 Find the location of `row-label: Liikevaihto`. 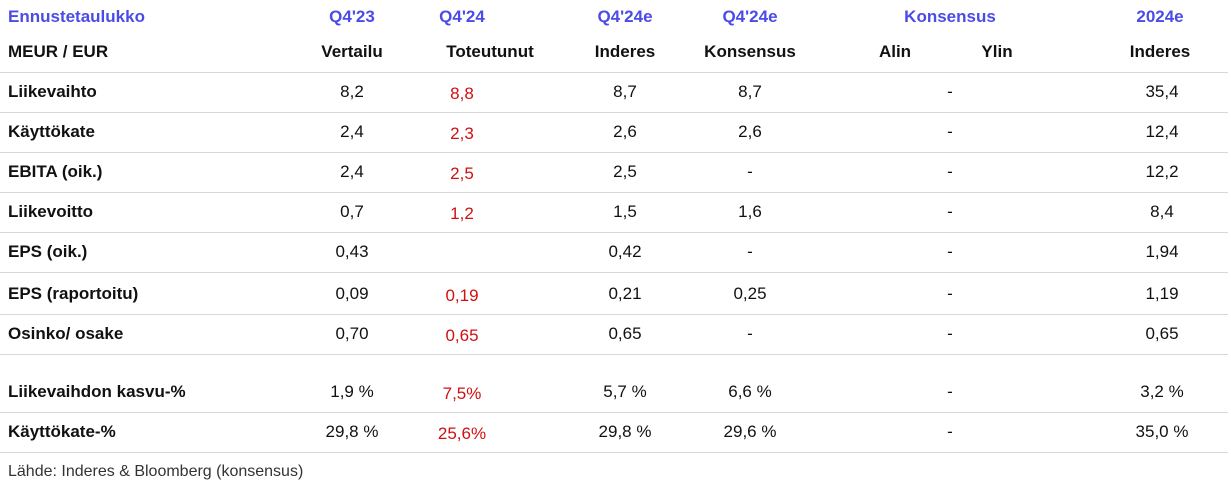

row-label: Liikevaihto is located at coordinates (52, 91).